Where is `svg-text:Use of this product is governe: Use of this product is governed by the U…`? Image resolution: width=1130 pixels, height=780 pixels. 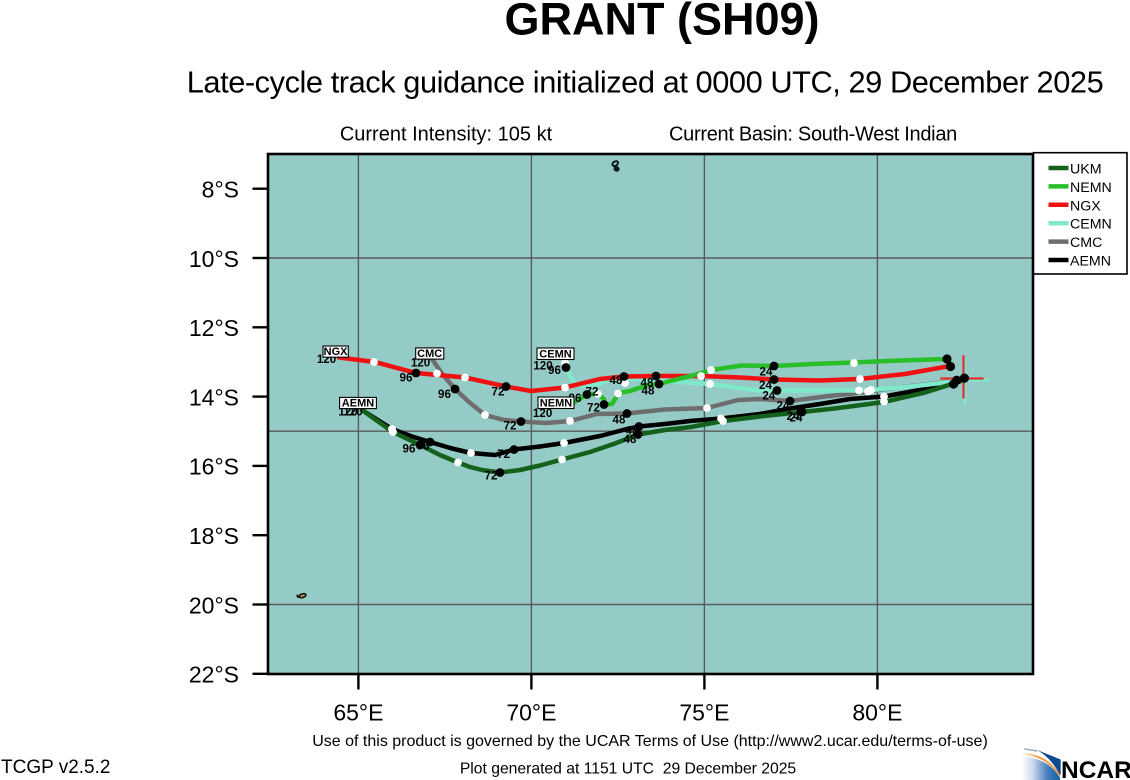
svg-text:Use of this product is governe: Use of this product is governed by the U… is located at coordinates (650, 741).